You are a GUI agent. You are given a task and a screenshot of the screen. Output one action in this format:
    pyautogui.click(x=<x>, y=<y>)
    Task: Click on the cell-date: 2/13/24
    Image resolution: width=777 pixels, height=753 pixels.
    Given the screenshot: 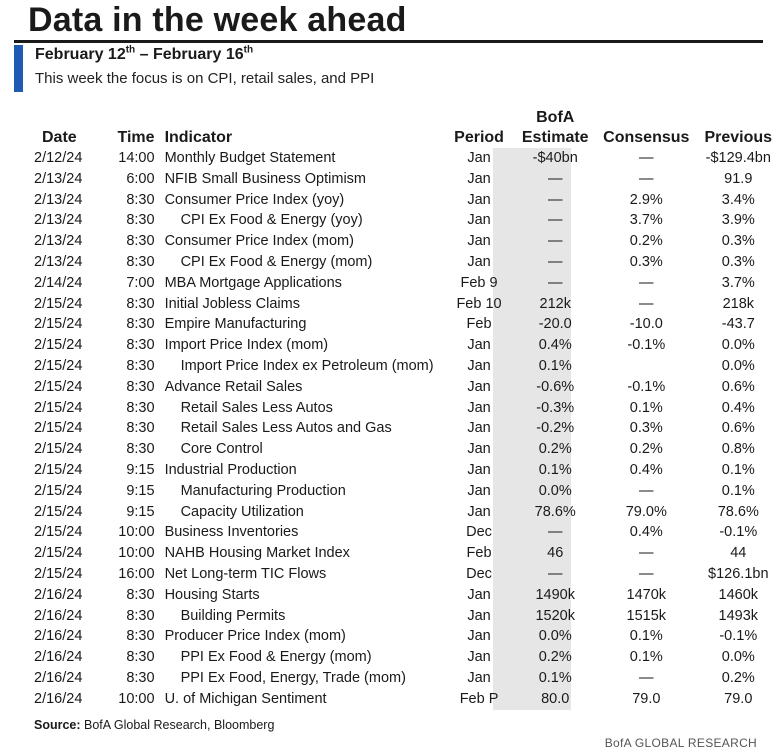 What is the action you would take?
    pyautogui.click(x=58, y=241)
    